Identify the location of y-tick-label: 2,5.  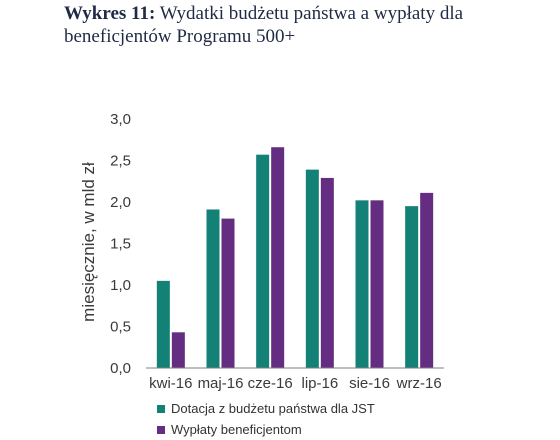
(120, 161).